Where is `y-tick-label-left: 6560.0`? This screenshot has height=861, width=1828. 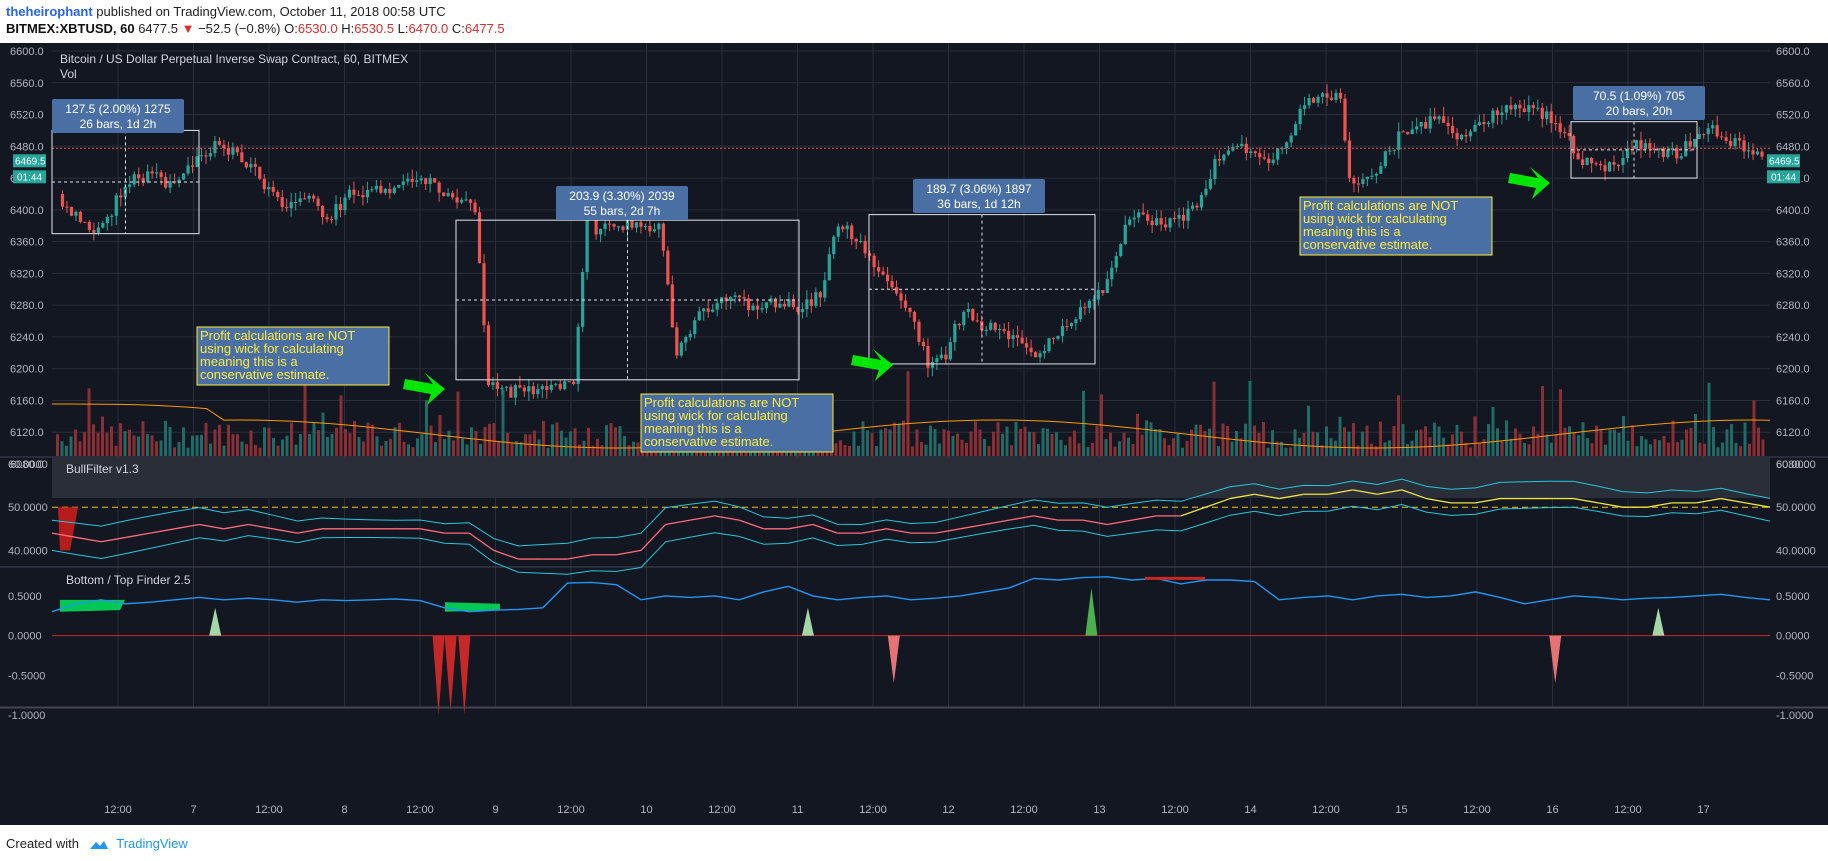 y-tick-label-left: 6560.0 is located at coordinates (27, 84).